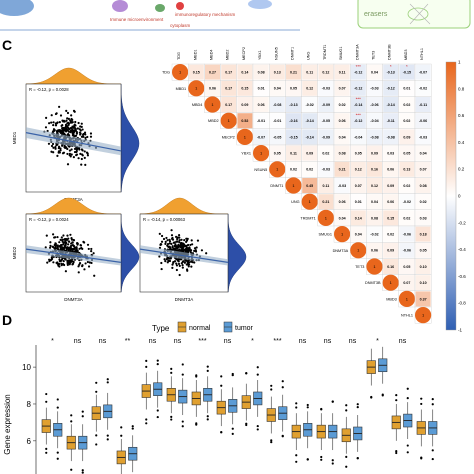 The height and width of the screenshot is (474, 474). What do you see at coordinates (390, 267) in the screenshot?
I see `cell-value: 0.16` at bounding box center [390, 267].